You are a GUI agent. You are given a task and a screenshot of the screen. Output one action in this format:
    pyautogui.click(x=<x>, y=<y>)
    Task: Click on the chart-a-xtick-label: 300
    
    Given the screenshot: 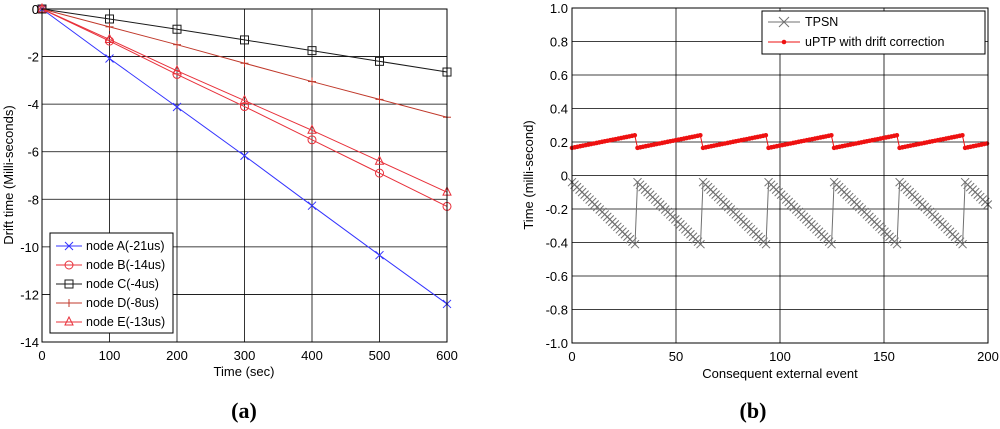 What is the action you would take?
    pyautogui.click(x=245, y=355)
    